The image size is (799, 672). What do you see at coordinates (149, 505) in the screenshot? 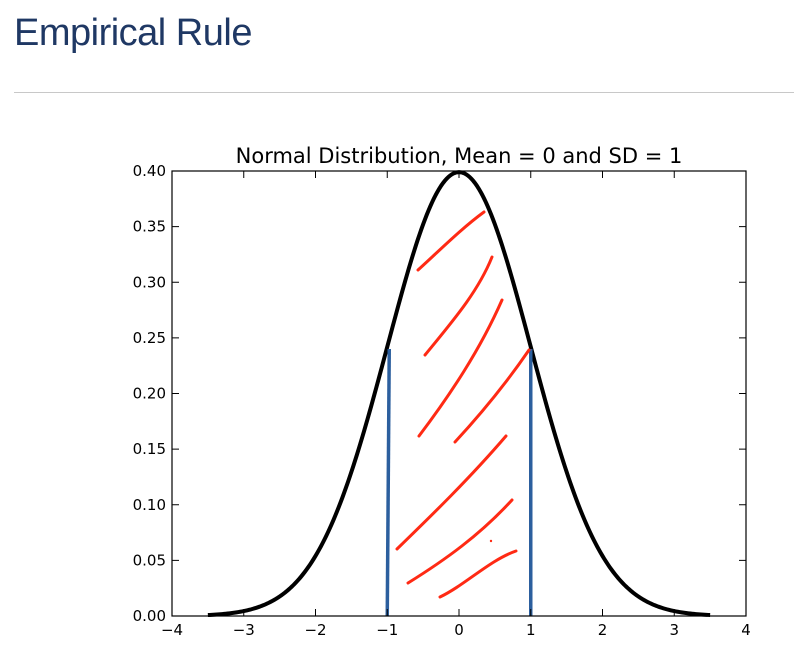
I see `y-tick-label: 0.10` at bounding box center [149, 505].